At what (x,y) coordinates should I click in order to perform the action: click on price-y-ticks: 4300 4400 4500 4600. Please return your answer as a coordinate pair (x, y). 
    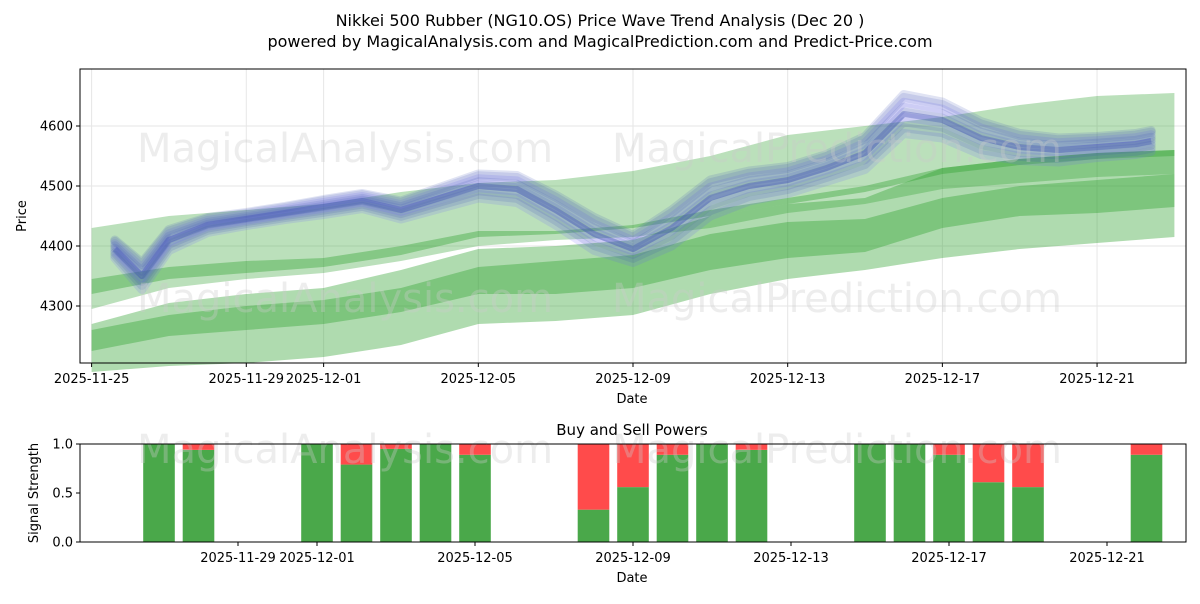
    Looking at the image, I should click on (60, 217).